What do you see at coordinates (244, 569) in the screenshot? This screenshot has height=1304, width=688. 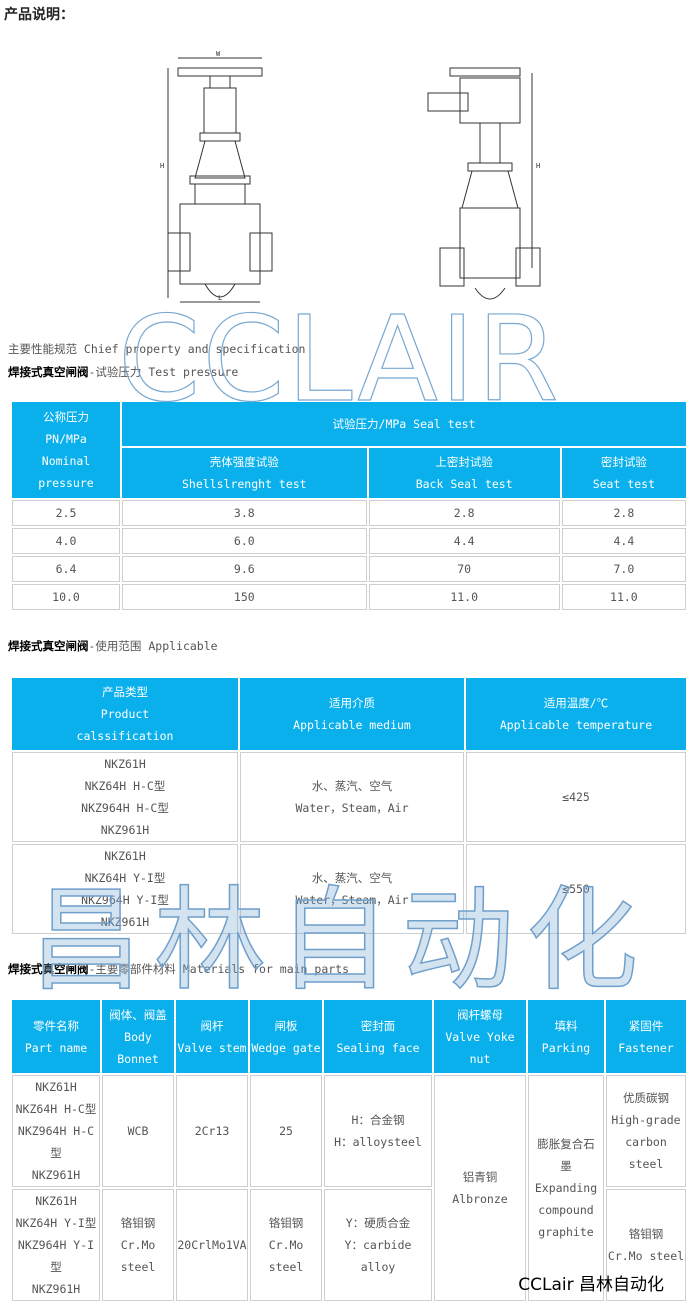 I see `table-cell: 9.6` at bounding box center [244, 569].